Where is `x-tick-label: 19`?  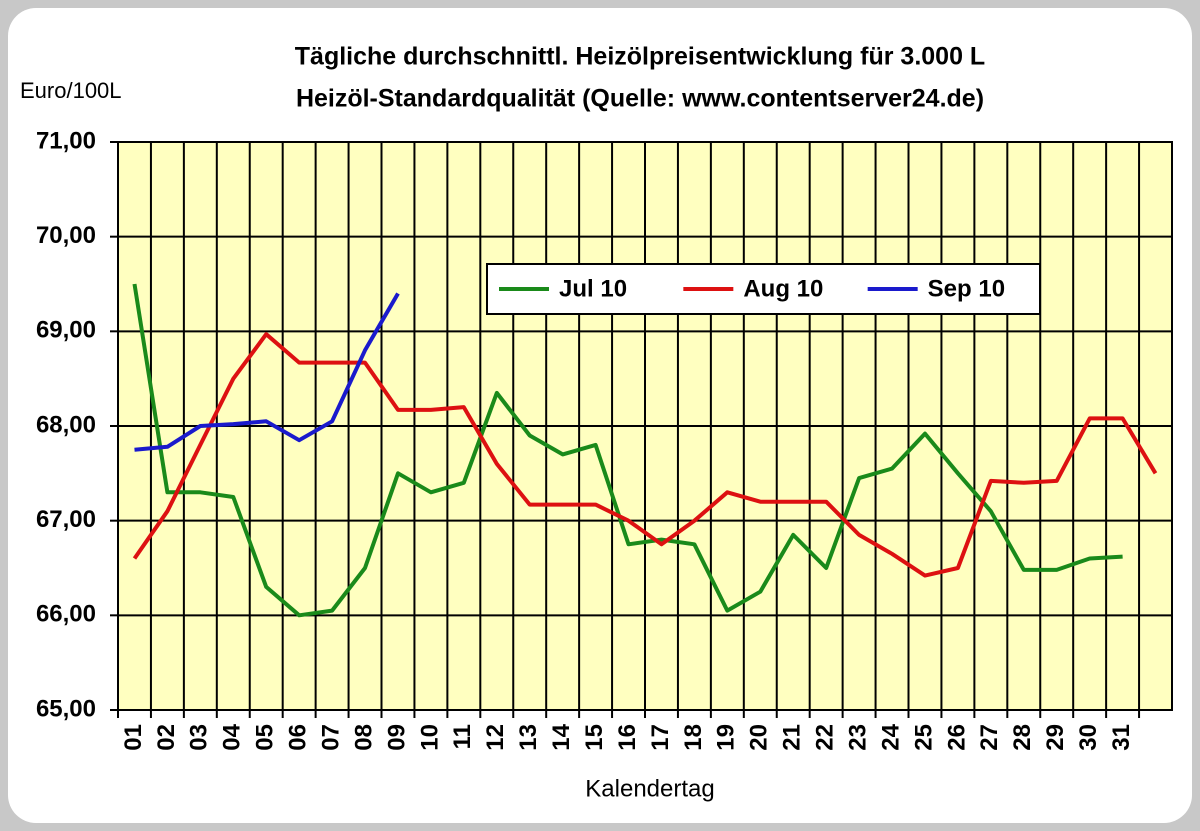 x-tick-label: 19 is located at coordinates (726, 737).